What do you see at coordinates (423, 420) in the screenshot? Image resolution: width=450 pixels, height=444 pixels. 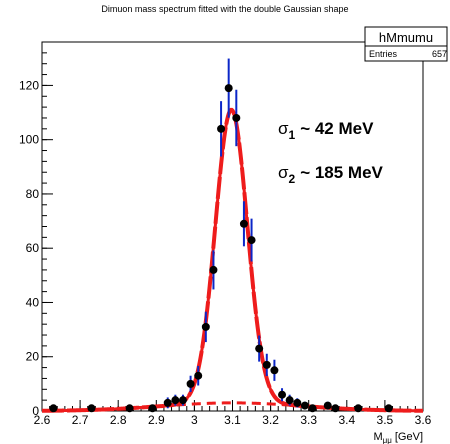 I see `x-tick-label: 3.6` at bounding box center [423, 420].